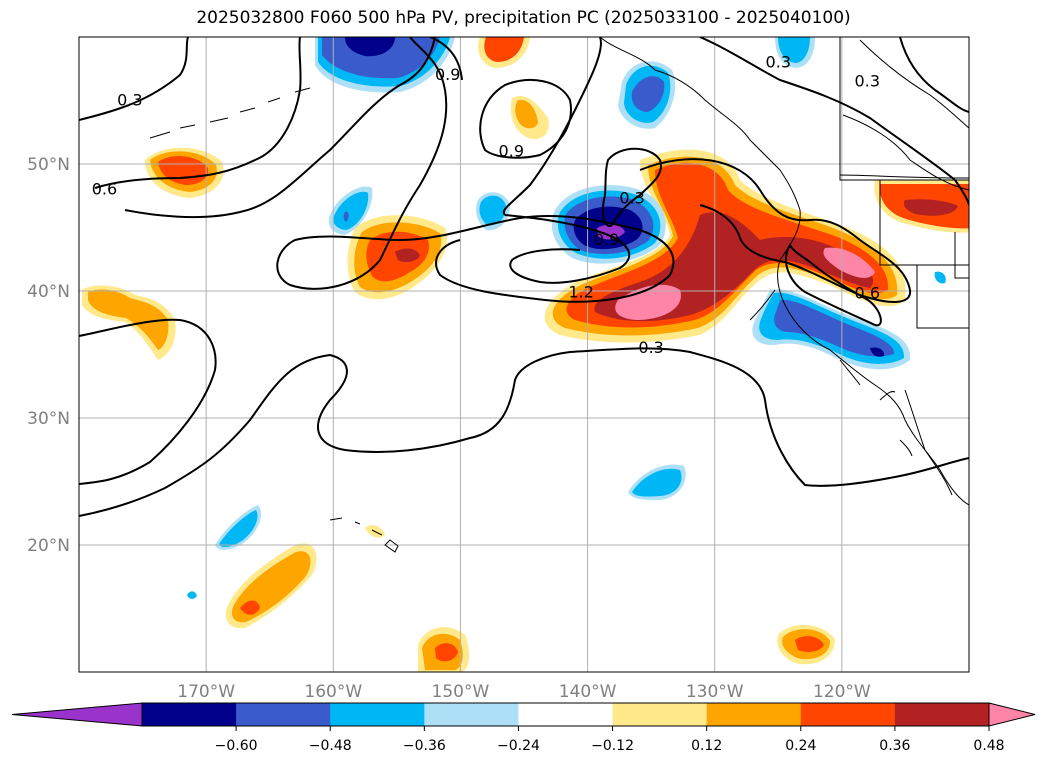  I want to click on colorbar-tick-label: 0.36, so click(894, 746).